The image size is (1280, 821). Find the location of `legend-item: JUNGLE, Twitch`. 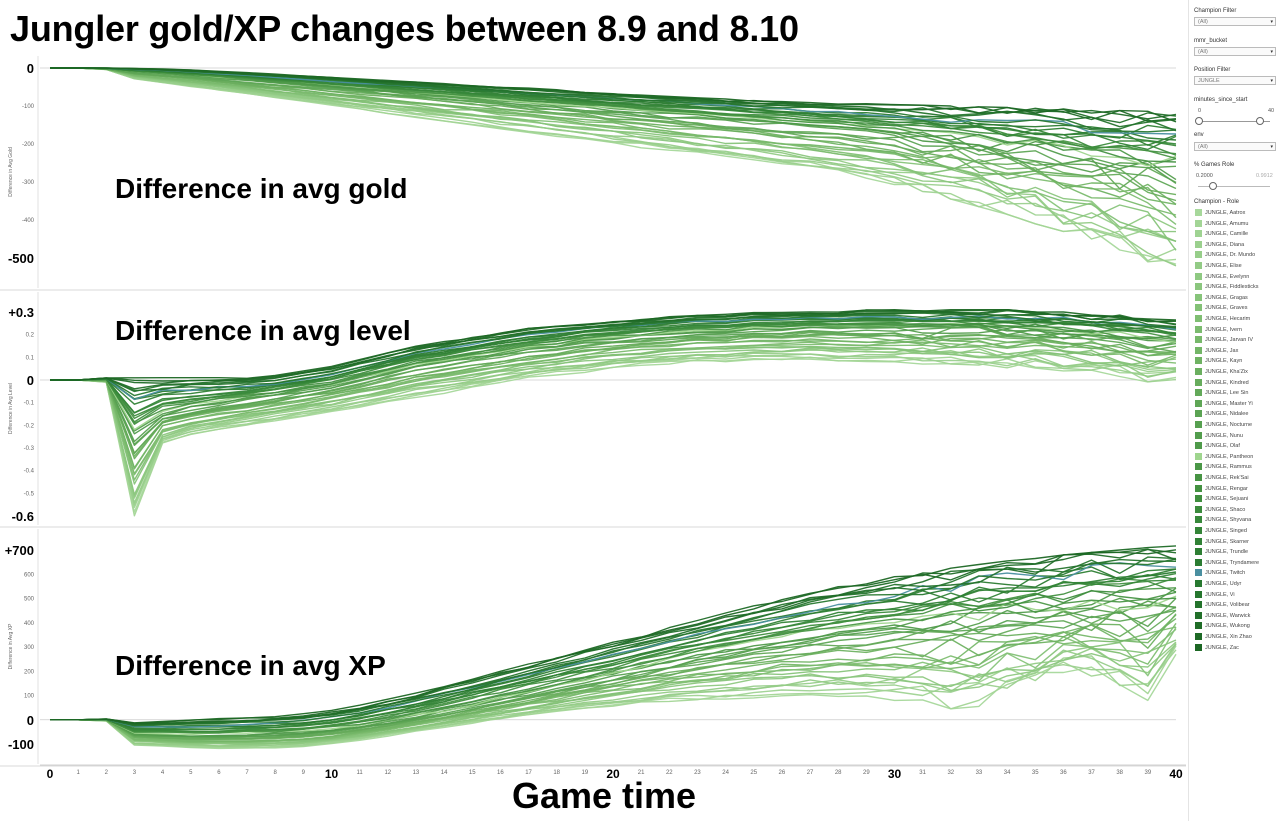

legend-item: JUNGLE, Twitch is located at coordinates (1220, 574).